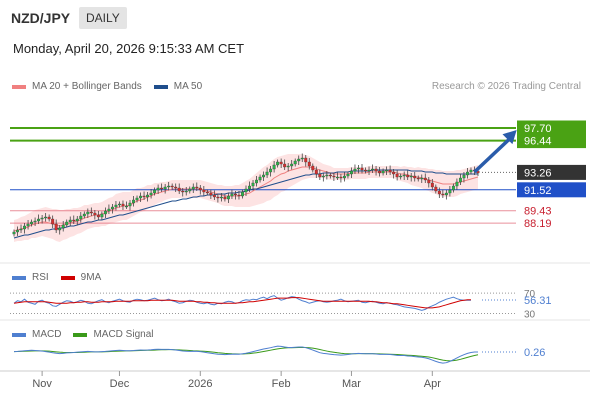 Image resolution: width=590 pixels, height=400 pixels. What do you see at coordinates (351, 384) in the screenshot?
I see `x-tick-label-4: Mar` at bounding box center [351, 384].